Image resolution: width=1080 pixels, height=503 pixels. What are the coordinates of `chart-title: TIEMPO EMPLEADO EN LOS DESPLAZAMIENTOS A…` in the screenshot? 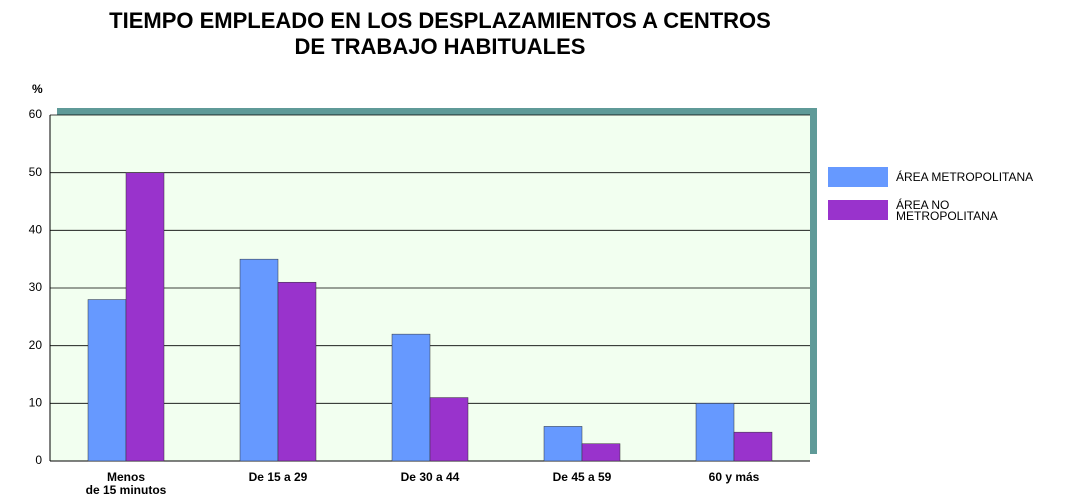 It's located at (440, 33).